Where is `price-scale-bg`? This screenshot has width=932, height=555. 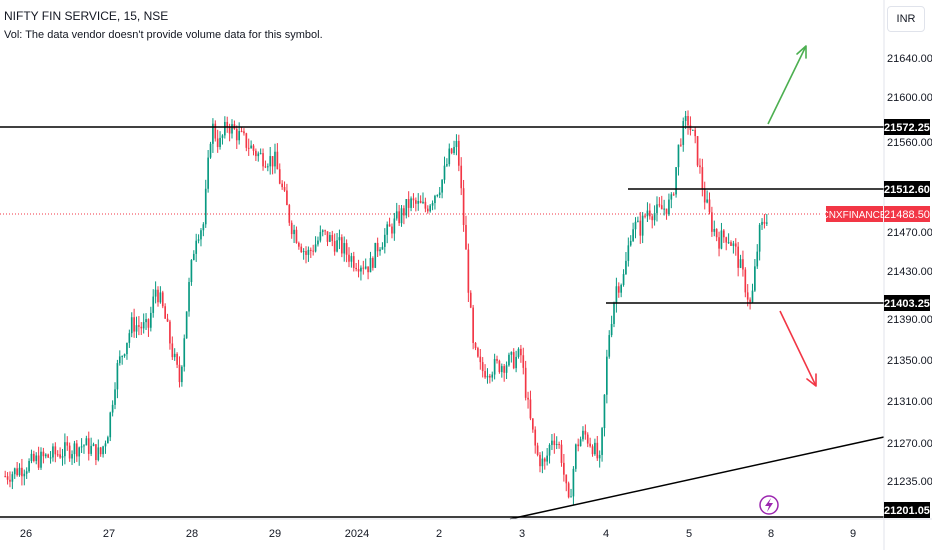
price-scale-bg is located at coordinates (908, 275).